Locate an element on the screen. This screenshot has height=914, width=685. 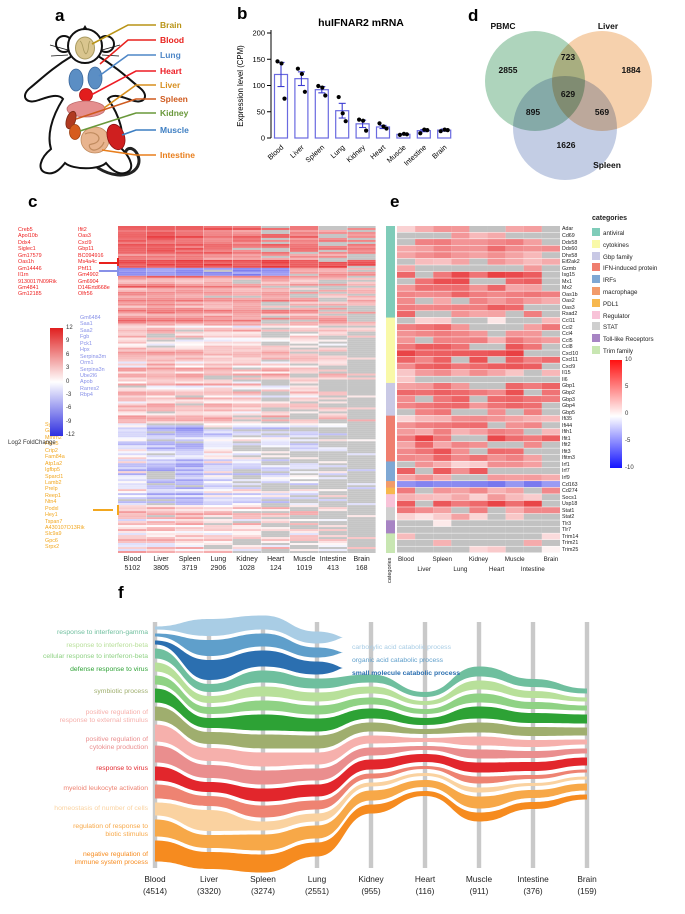
y-tick-label: 150 is located at coordinates (258, 59).